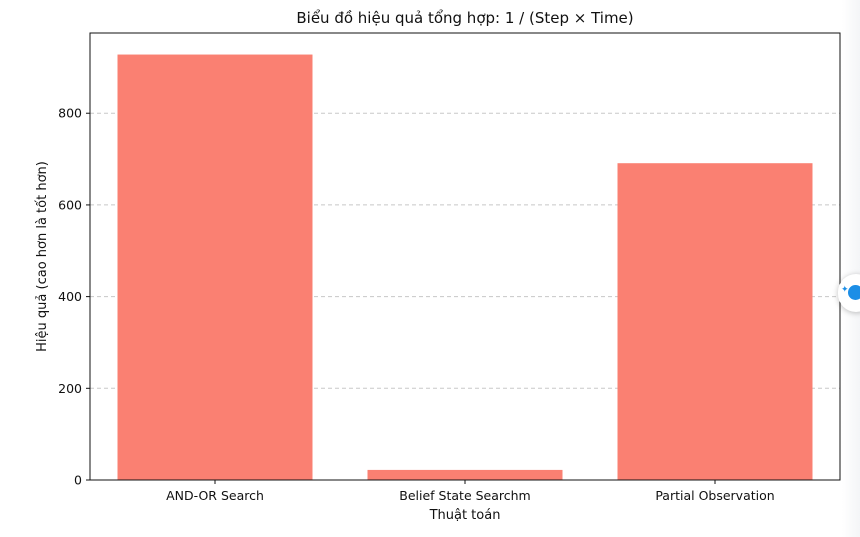 Image resolution: width=860 pixels, height=537 pixels. Describe the element at coordinates (70, 113) in the screenshot. I see `y-tick-label: 800` at that location.